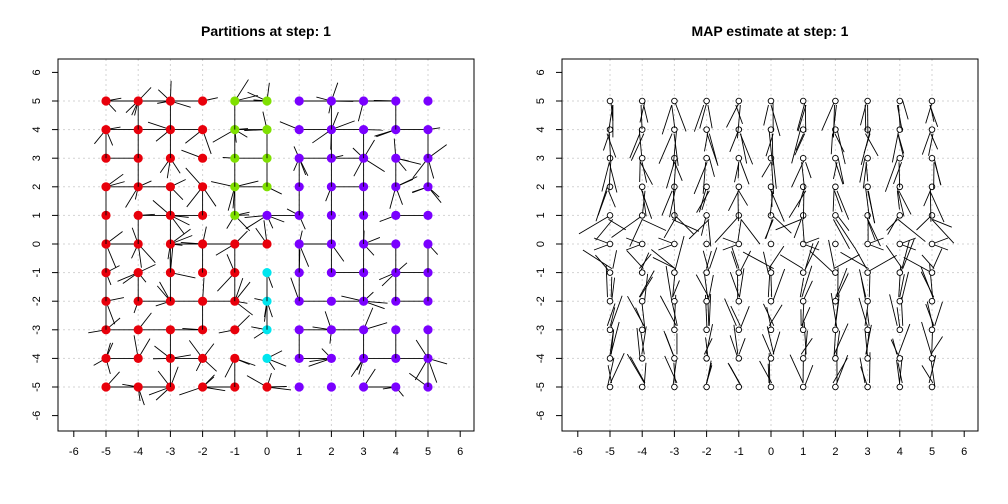 Image resolution: width=1008 pixels, height=504 pixels. I want to click on map-chart-title: MAP estimate at step: 1, so click(770, 31).